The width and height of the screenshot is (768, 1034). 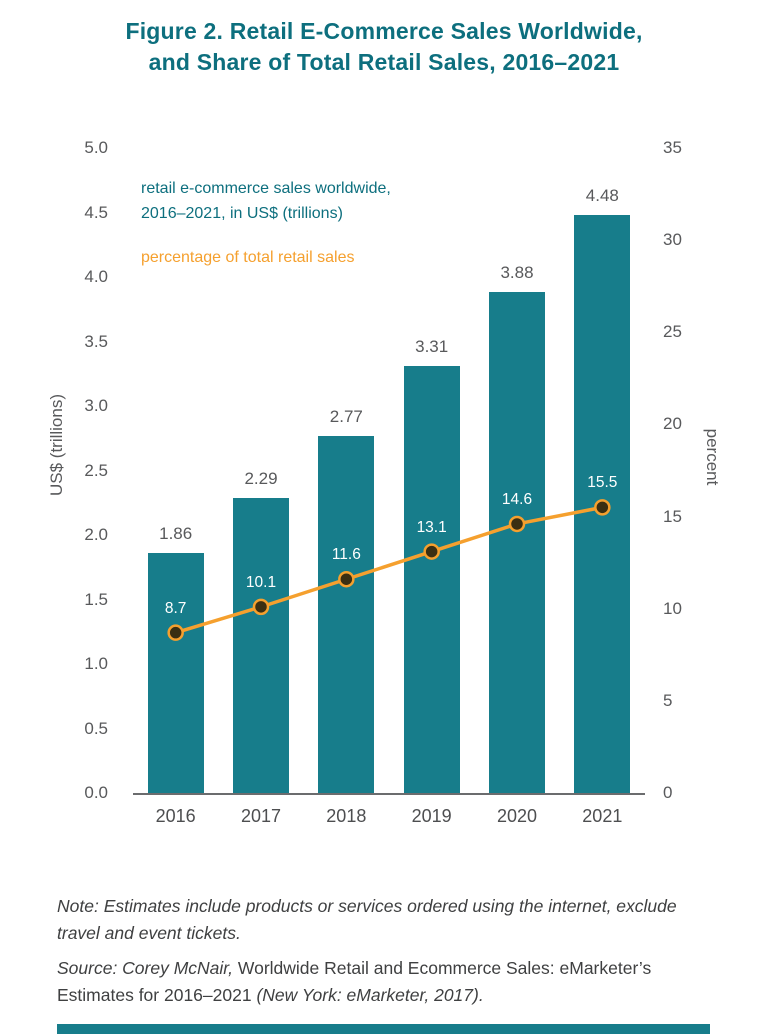 What do you see at coordinates (96, 405) in the screenshot?
I see `y-axis-left-tick-label: 3.0` at bounding box center [96, 405].